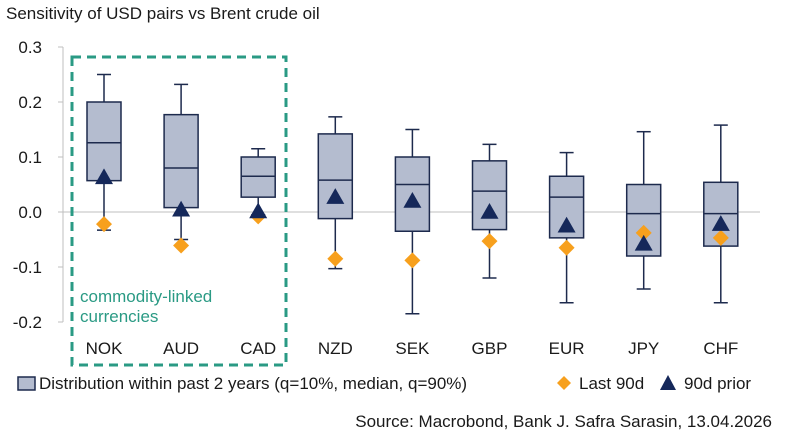 The image size is (790, 442). Describe the element at coordinates (30, 102) in the screenshot. I see `y-tick-label: 0.2` at that location.